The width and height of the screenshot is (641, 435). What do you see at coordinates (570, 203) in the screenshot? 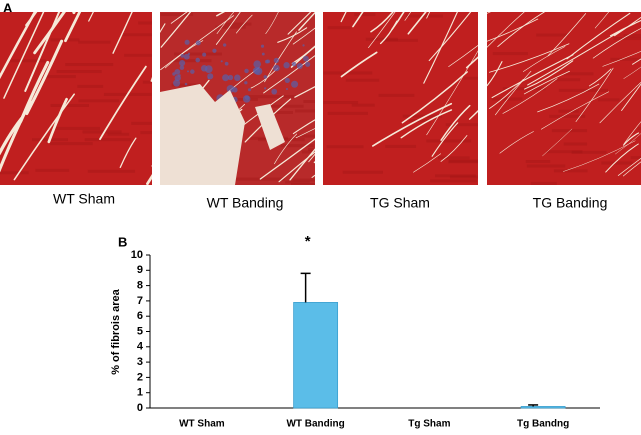
I see `image-caption: TG Banding` at bounding box center [570, 203].